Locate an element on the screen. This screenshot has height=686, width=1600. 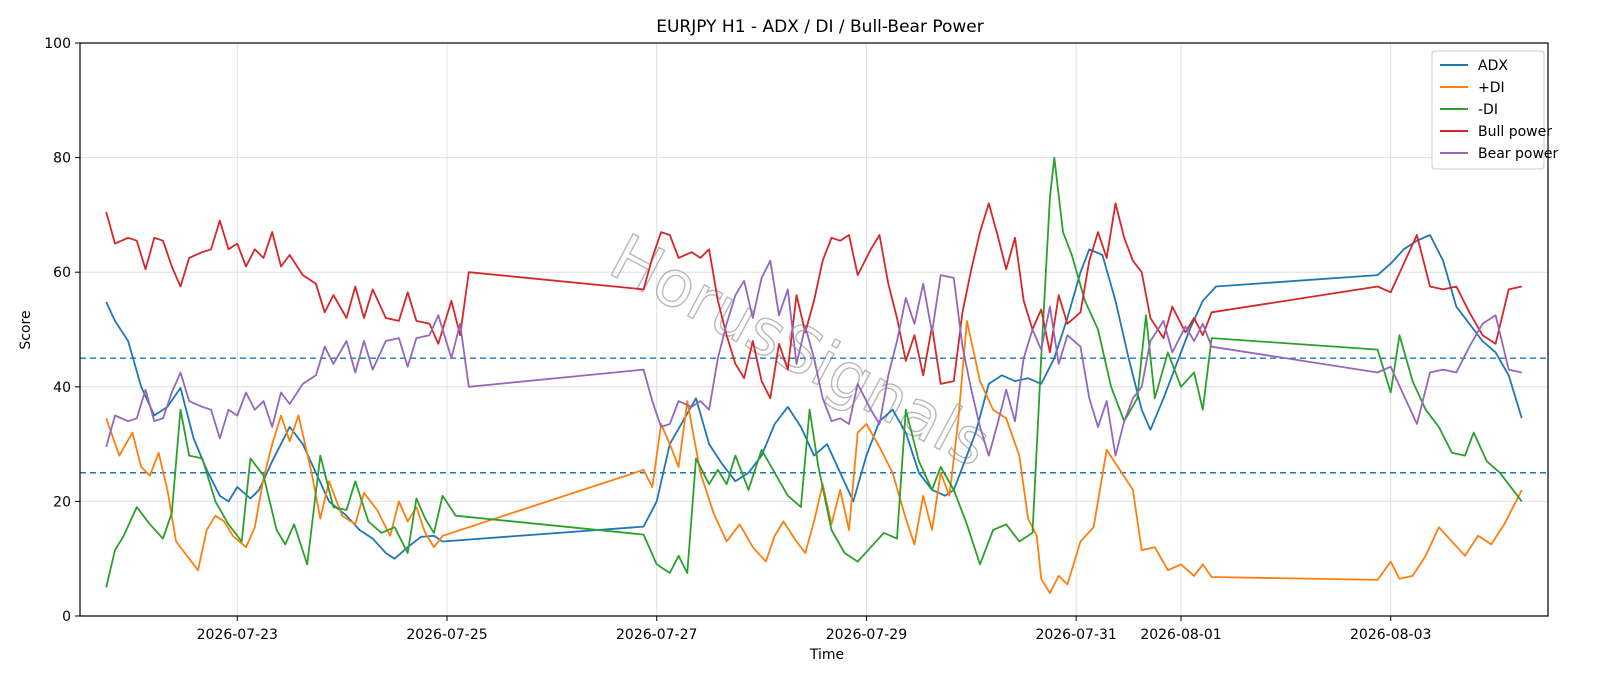
y-tick-label: 40 is located at coordinates (62, 388).